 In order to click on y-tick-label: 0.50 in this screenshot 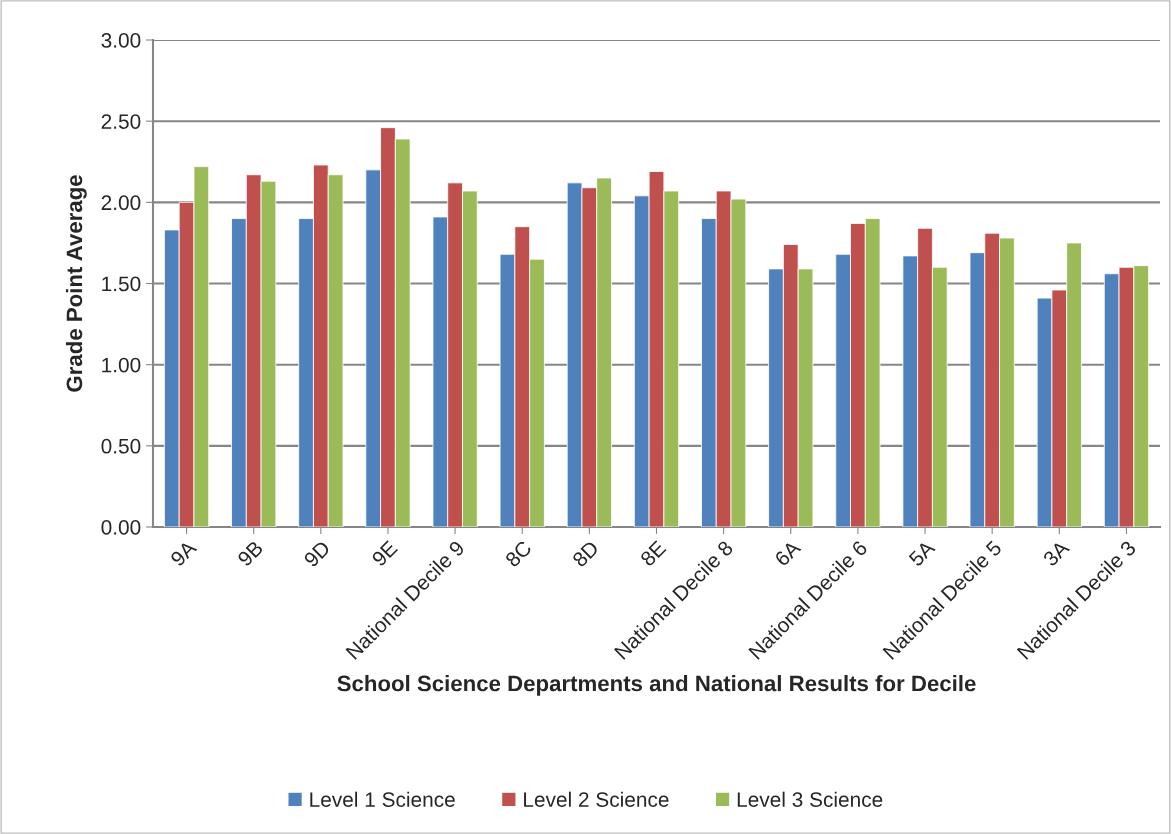, I will do `click(121, 446)`.